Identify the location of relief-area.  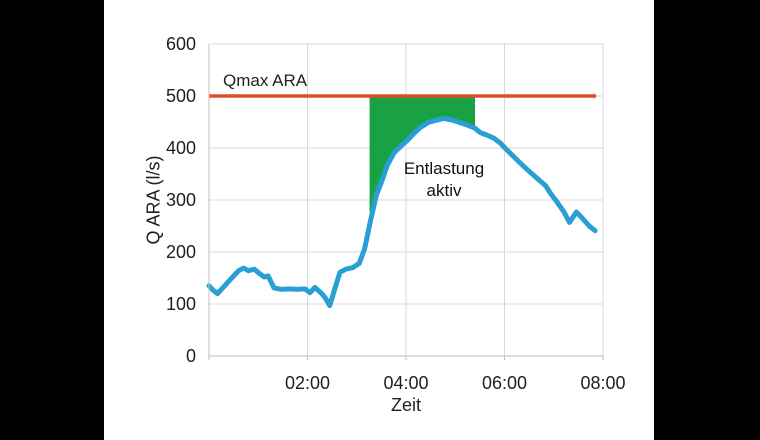
(422, 161).